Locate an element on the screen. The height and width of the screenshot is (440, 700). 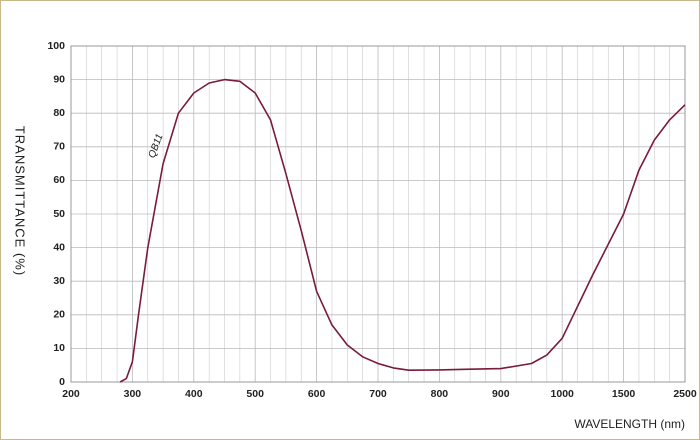
y-tick-label: 70 is located at coordinates (59, 147).